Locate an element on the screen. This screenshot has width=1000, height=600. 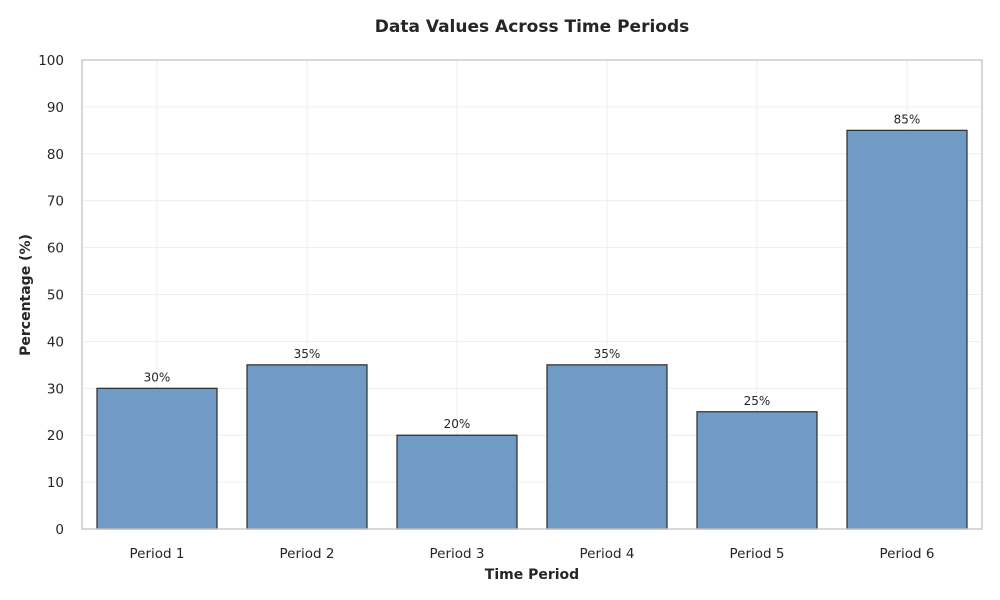
bar-value-label: 30% is located at coordinates (157, 377).